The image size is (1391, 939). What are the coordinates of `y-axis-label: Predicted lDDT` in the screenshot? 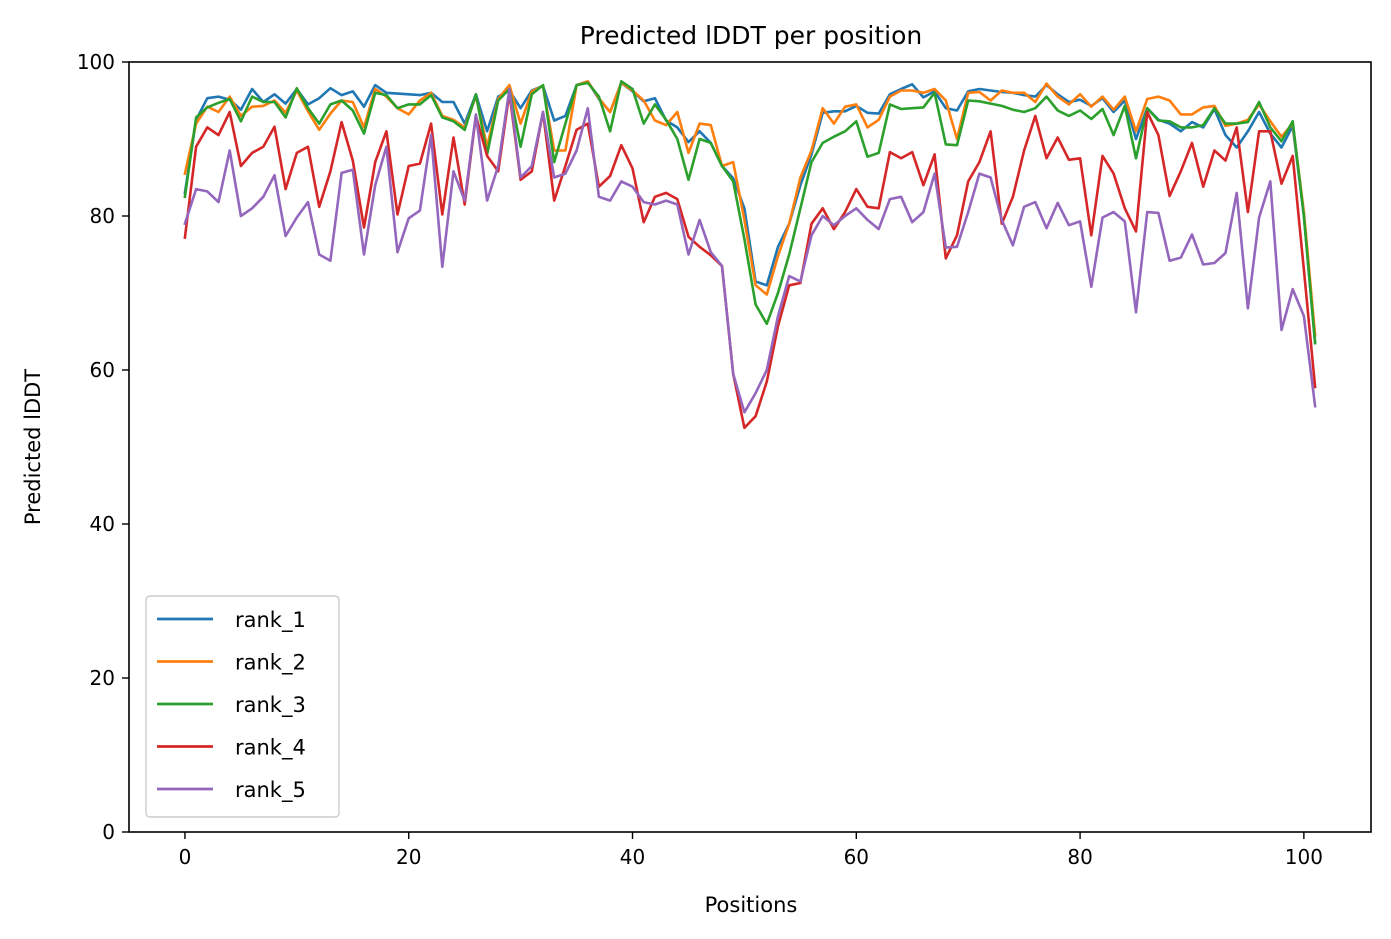 It's located at (33, 447).